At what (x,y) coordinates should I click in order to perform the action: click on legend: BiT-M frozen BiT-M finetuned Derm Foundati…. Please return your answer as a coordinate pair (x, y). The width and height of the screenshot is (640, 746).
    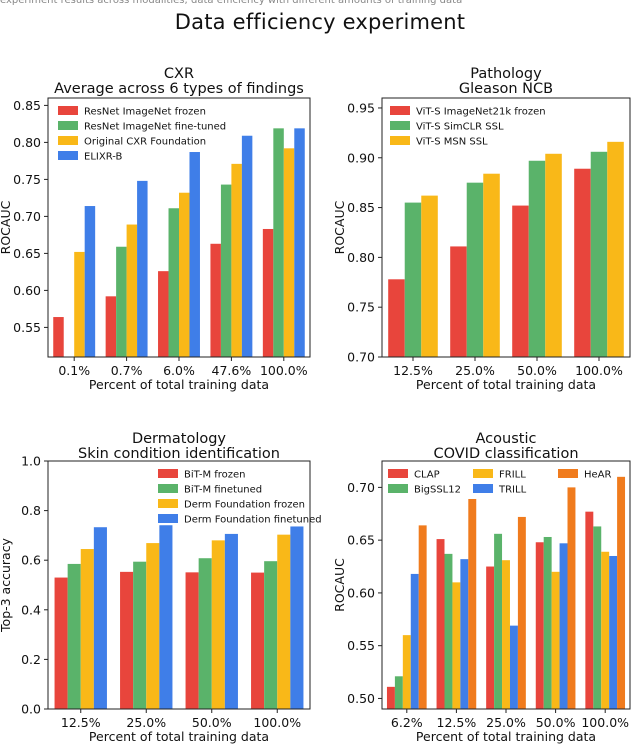
    Looking at the image, I should click on (240, 497).